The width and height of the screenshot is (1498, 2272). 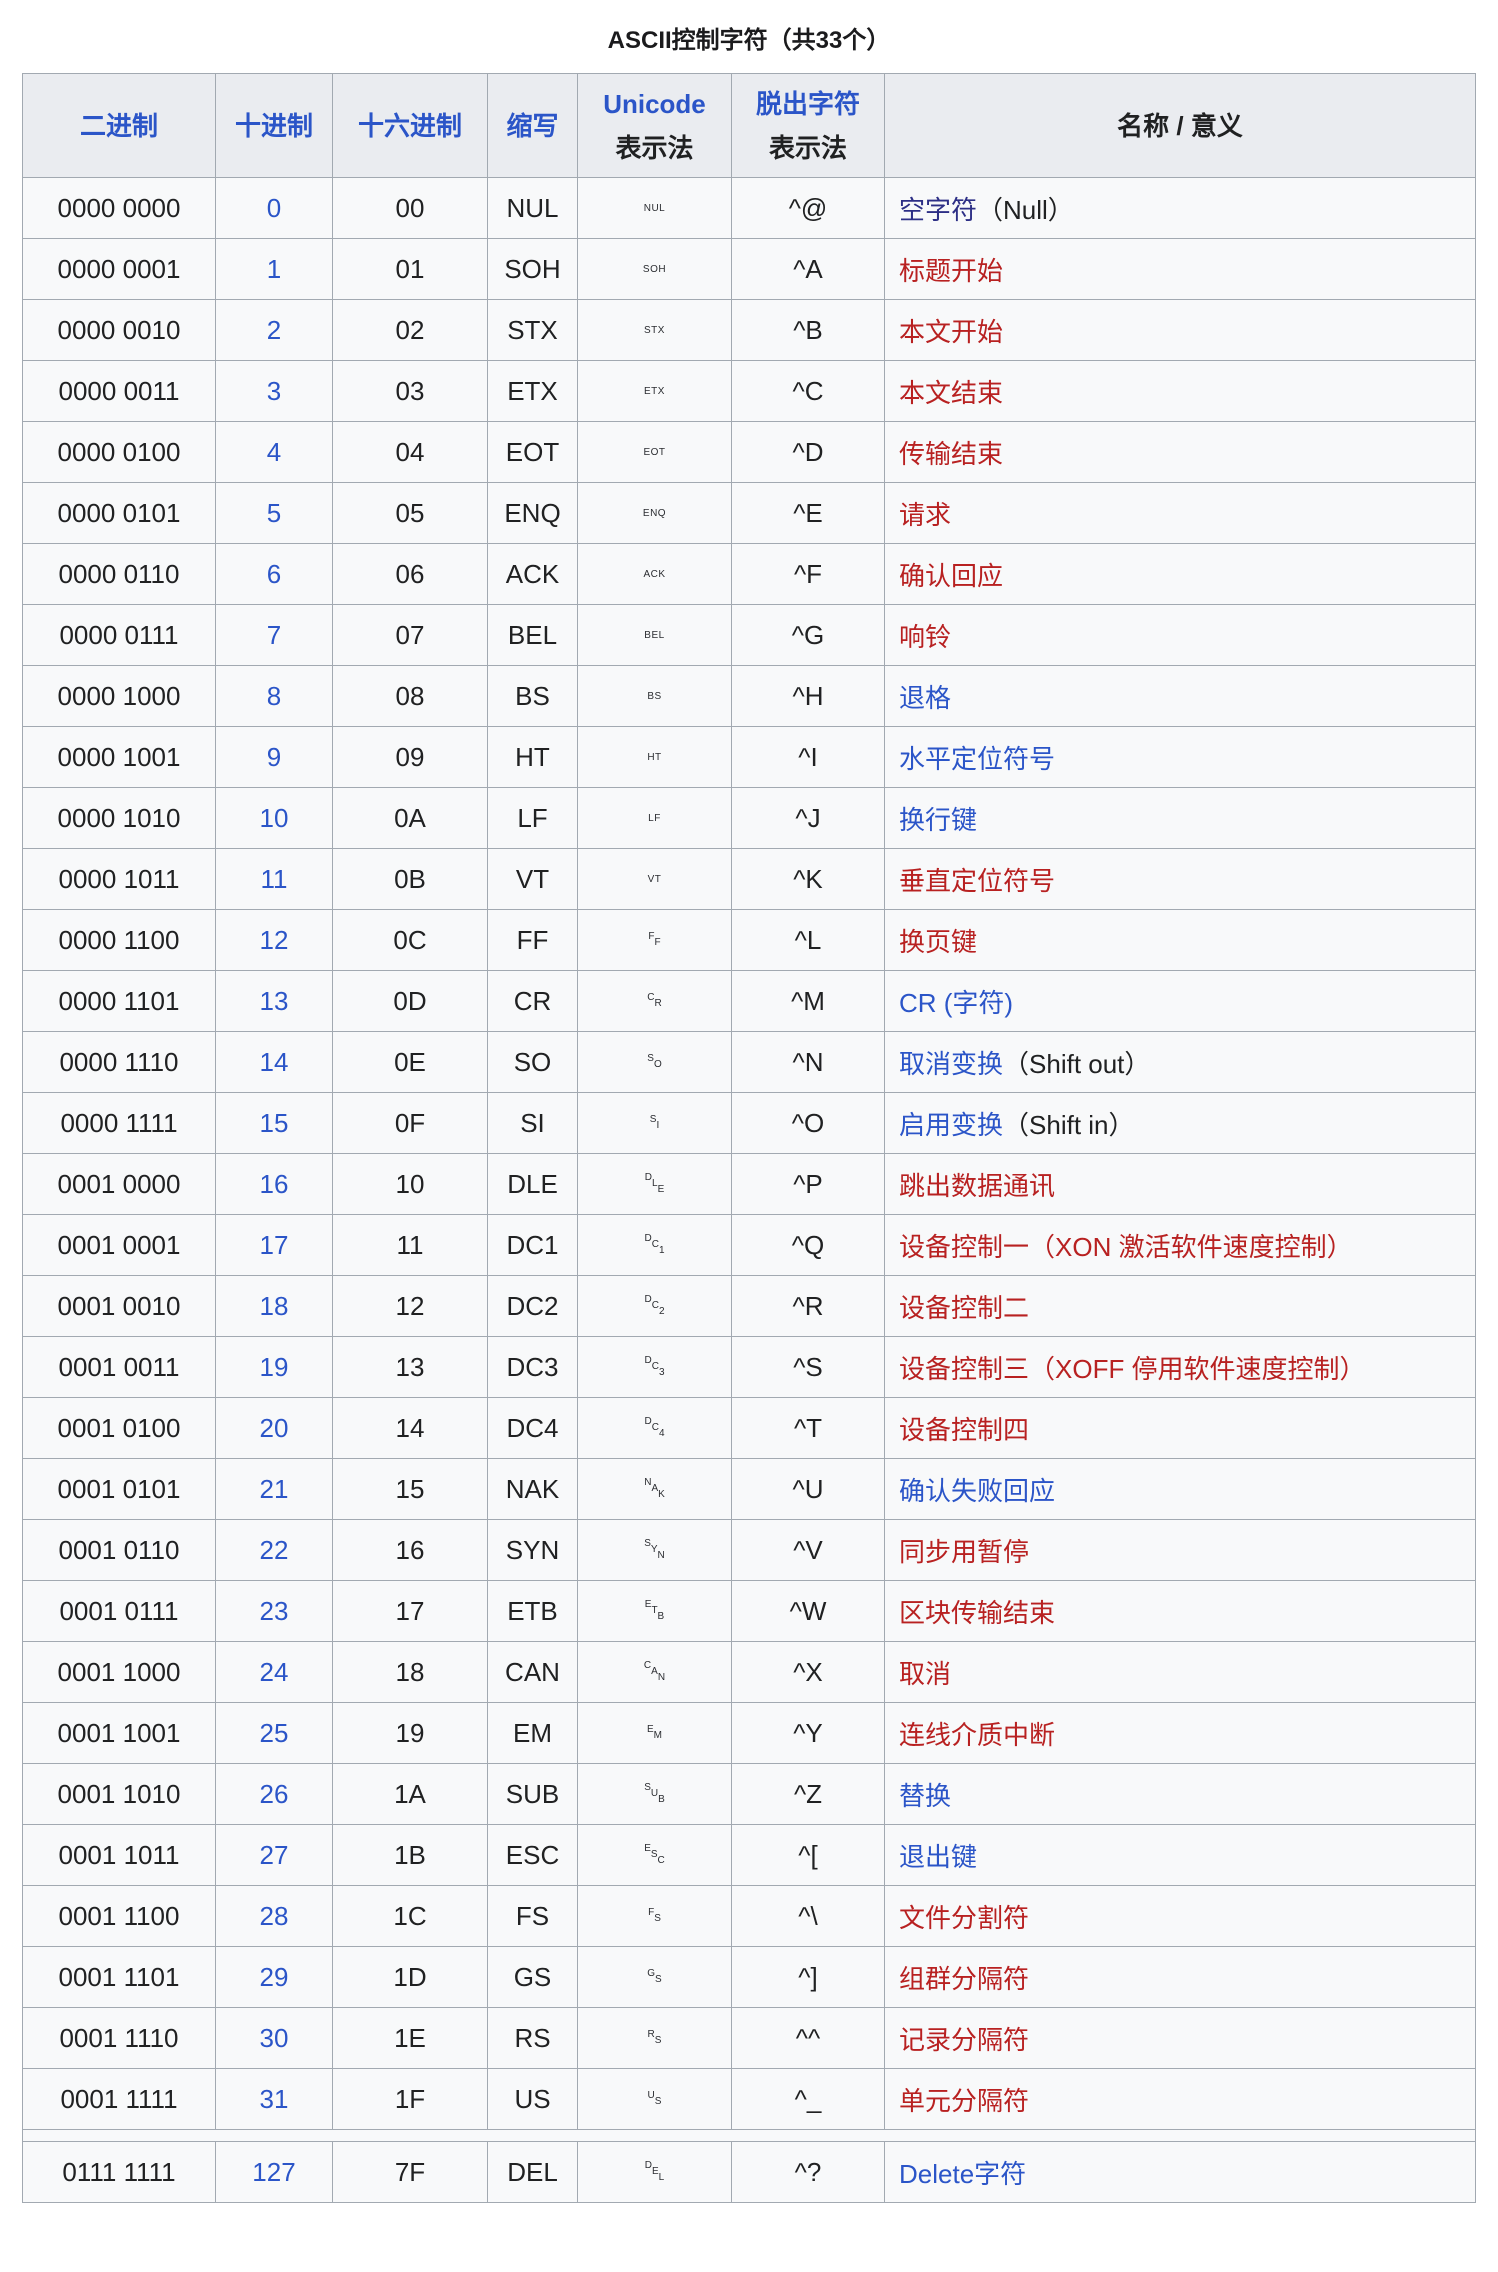 What do you see at coordinates (118, 125) in the screenshot?
I see `header-link-binary: 二进制` at bounding box center [118, 125].